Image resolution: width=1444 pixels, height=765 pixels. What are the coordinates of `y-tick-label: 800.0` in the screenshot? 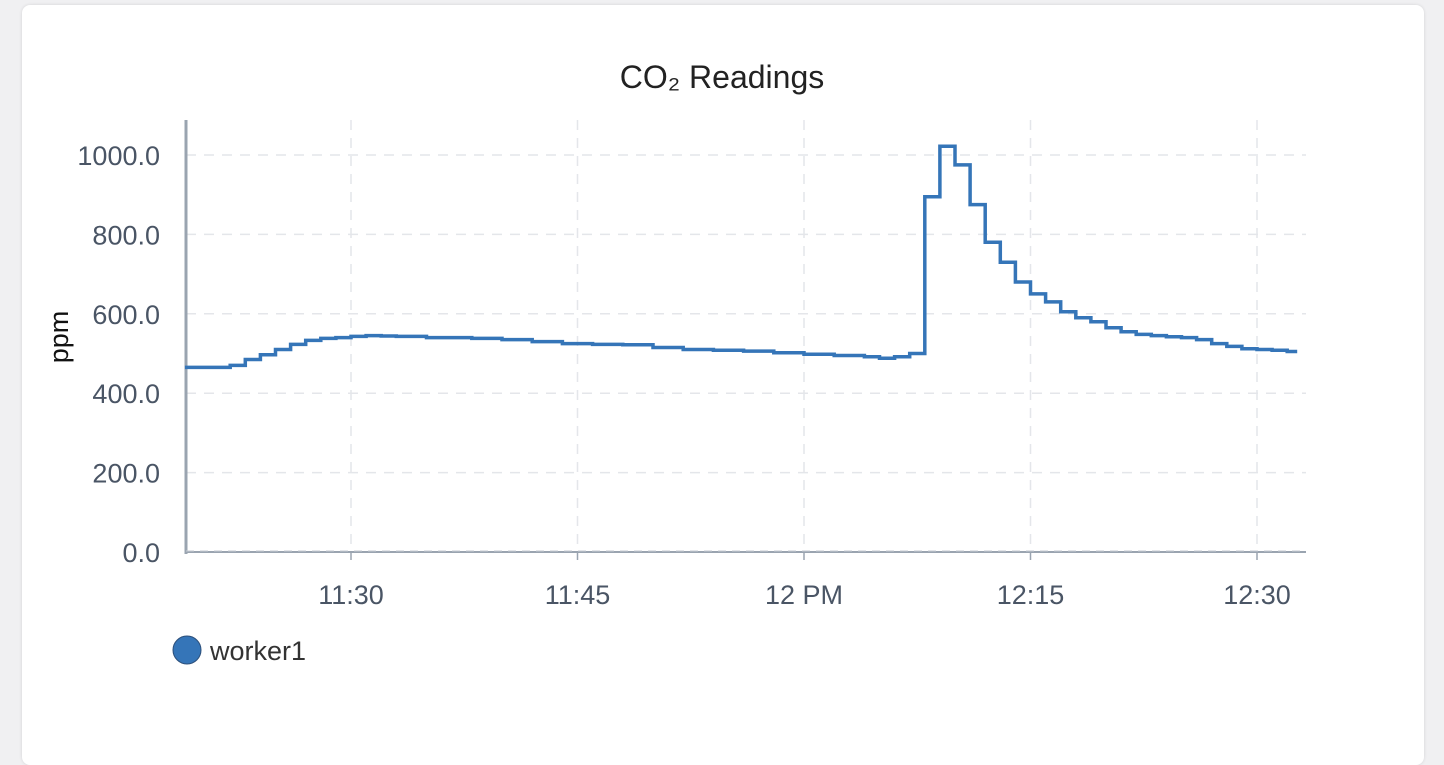 It's located at (126, 235).